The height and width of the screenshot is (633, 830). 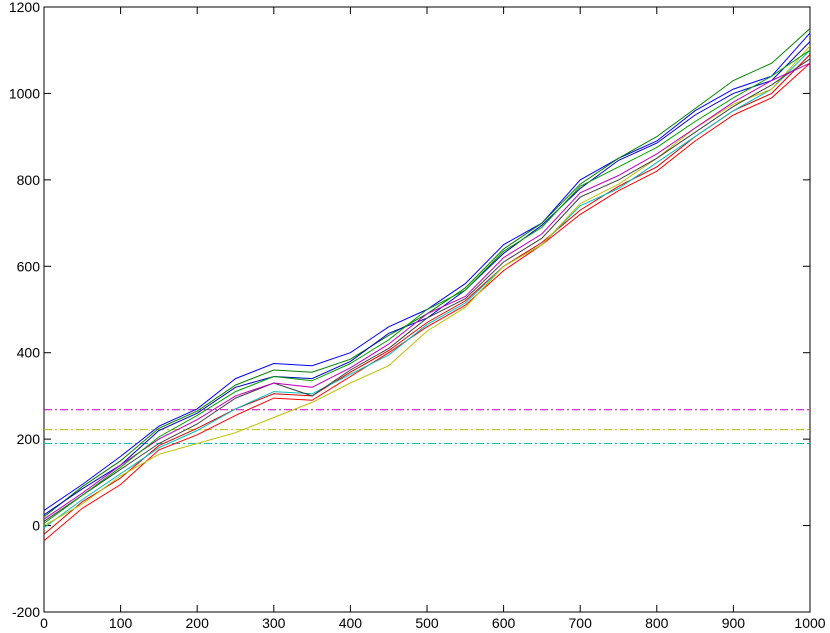 I want to click on y-tick-label: 1200, so click(x=24, y=7).